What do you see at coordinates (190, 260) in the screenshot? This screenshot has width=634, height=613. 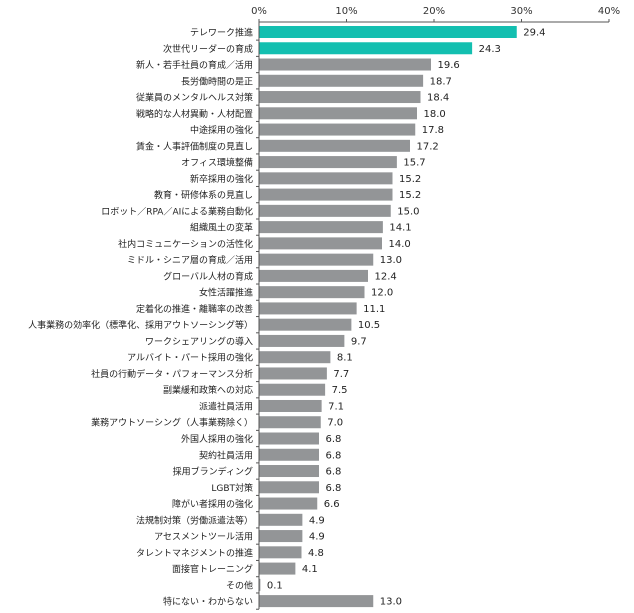 I see `category-label: ミドル・シニア層の育成／活用` at bounding box center [190, 260].